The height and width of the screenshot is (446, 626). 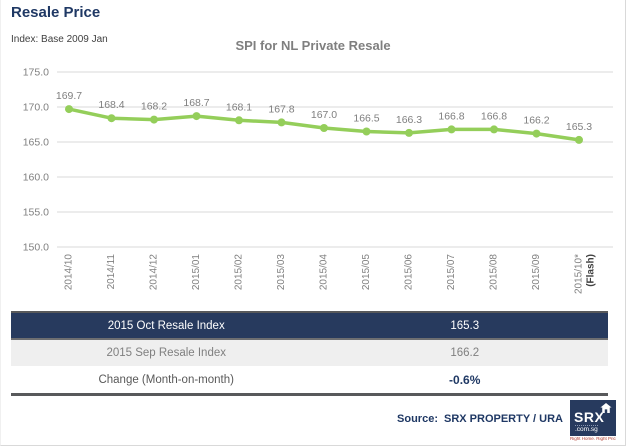 I want to click on source-label: Source:, so click(x=417, y=419).